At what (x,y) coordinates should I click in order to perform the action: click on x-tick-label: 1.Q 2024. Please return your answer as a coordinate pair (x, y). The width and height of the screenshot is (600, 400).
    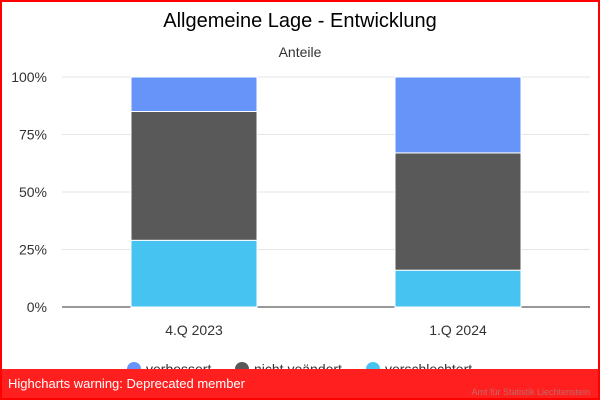
    Looking at the image, I should click on (458, 330).